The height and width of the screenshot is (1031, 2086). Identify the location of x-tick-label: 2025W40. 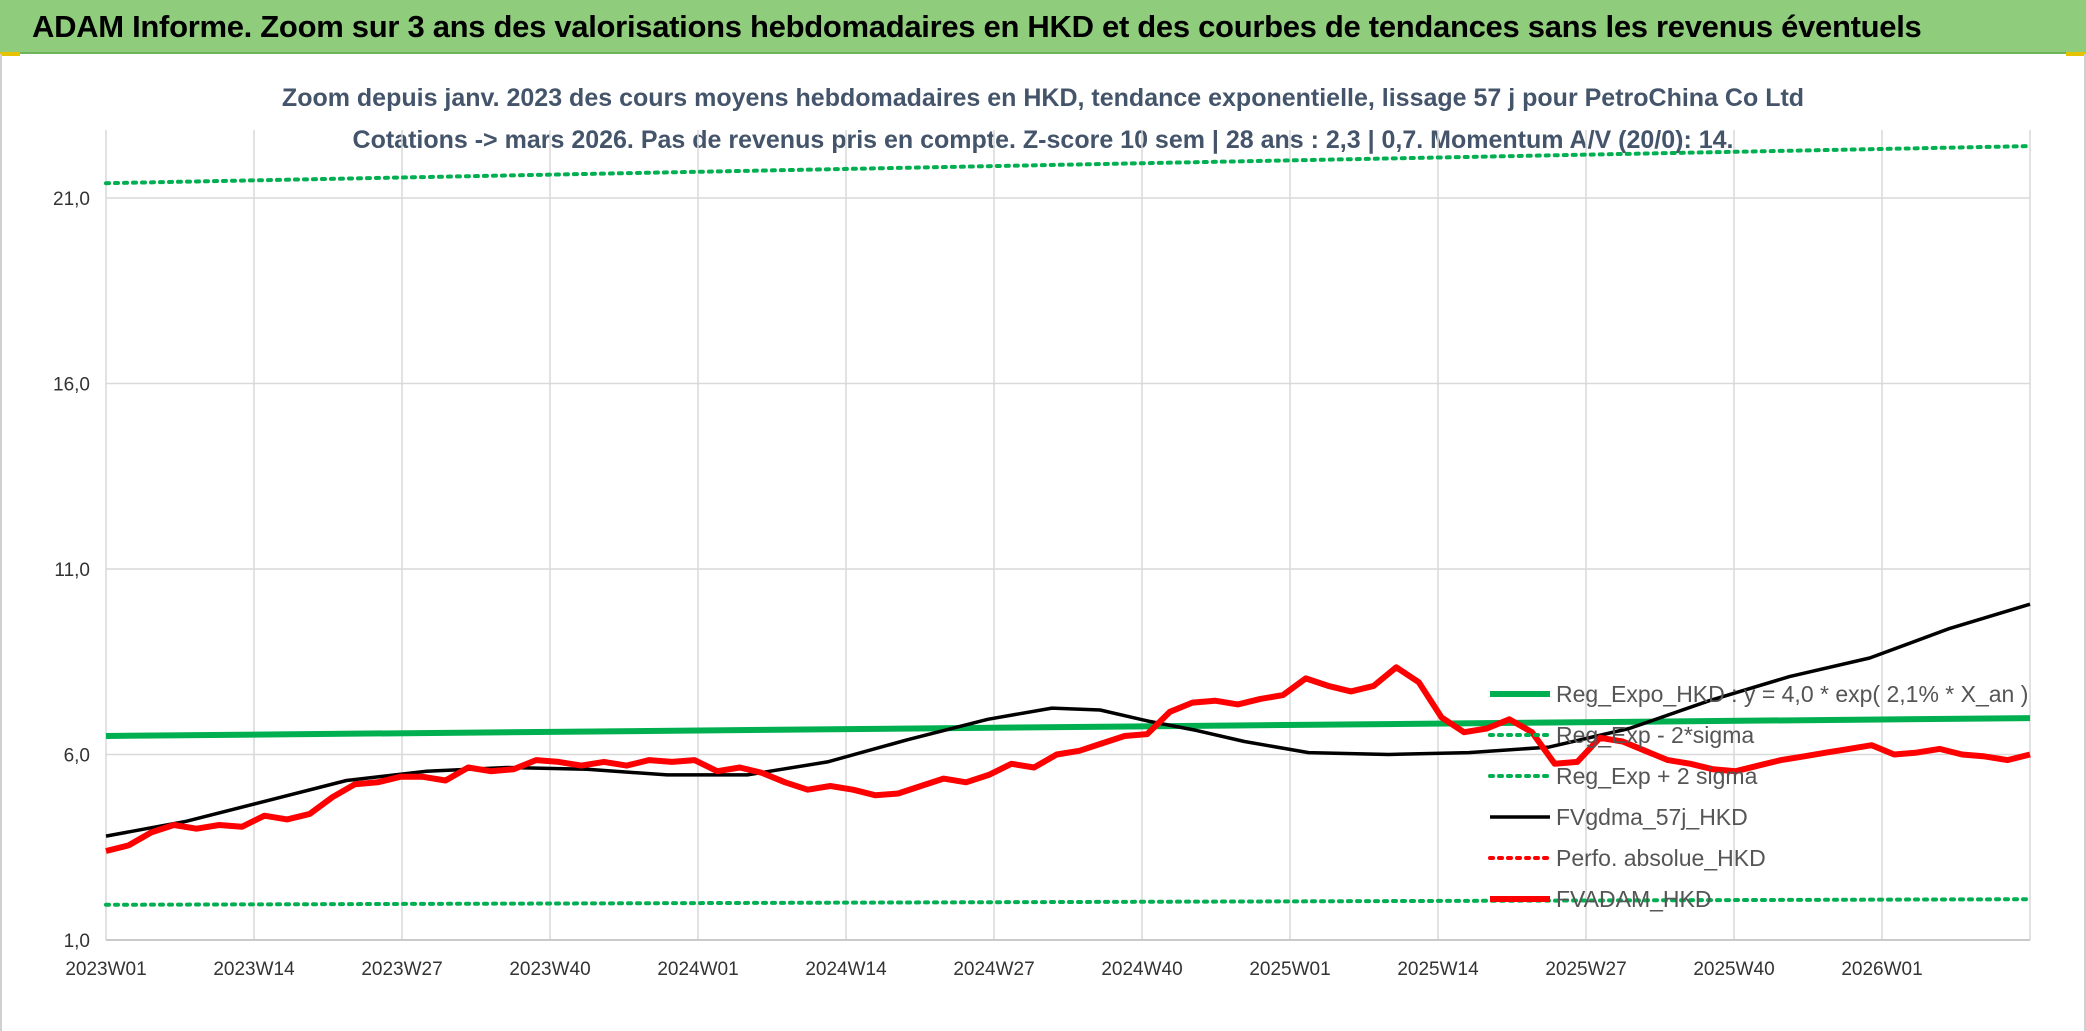
(1733, 969).